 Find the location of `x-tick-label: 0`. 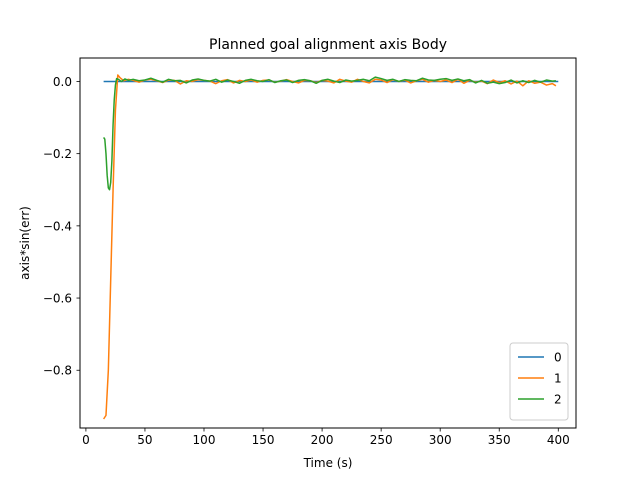

x-tick-label: 0 is located at coordinates (86, 440).